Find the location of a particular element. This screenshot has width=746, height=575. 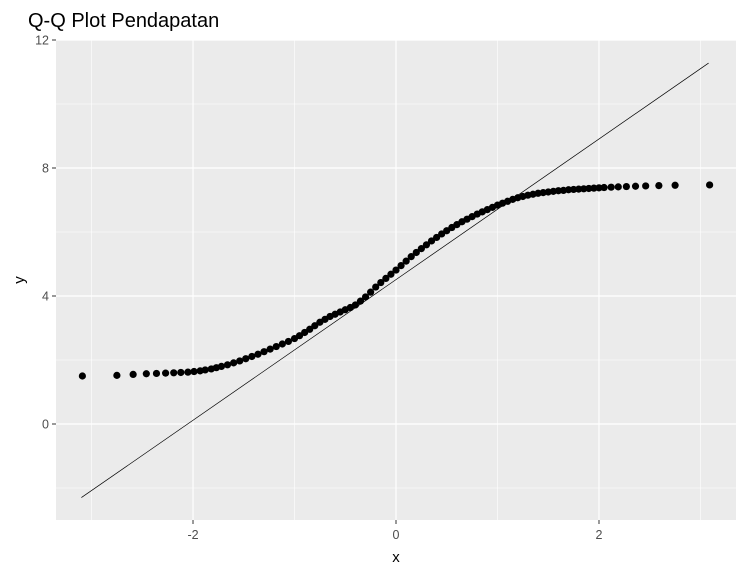

y-tick-label: 12 is located at coordinates (42, 41).